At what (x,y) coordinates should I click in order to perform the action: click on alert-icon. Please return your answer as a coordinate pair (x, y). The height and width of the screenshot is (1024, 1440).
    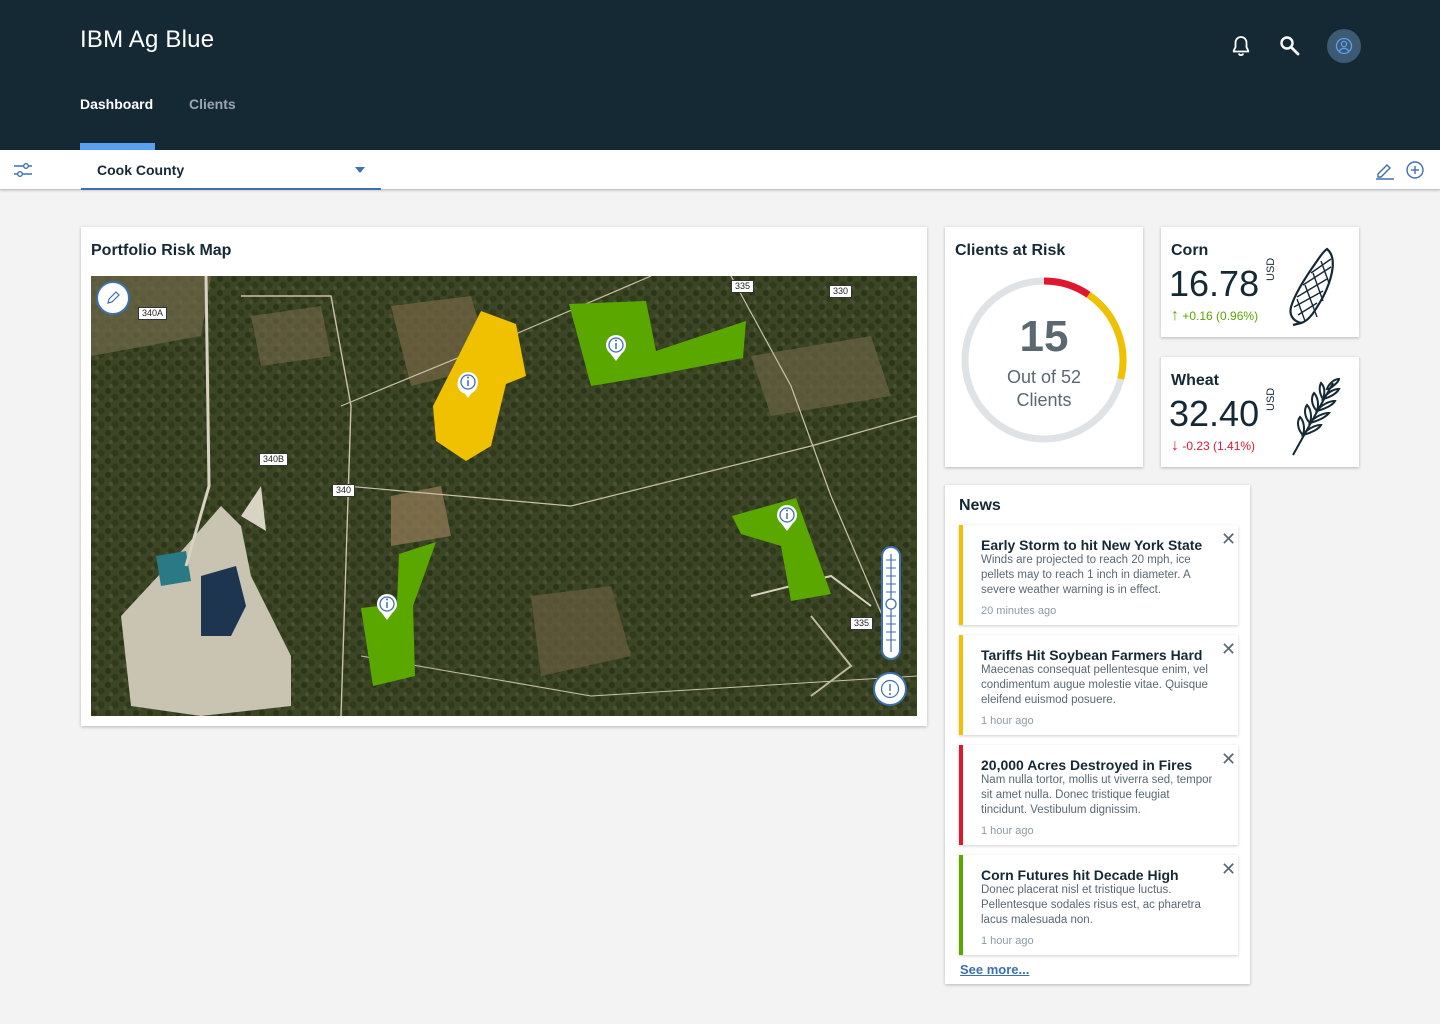
    Looking at the image, I should click on (890, 689).